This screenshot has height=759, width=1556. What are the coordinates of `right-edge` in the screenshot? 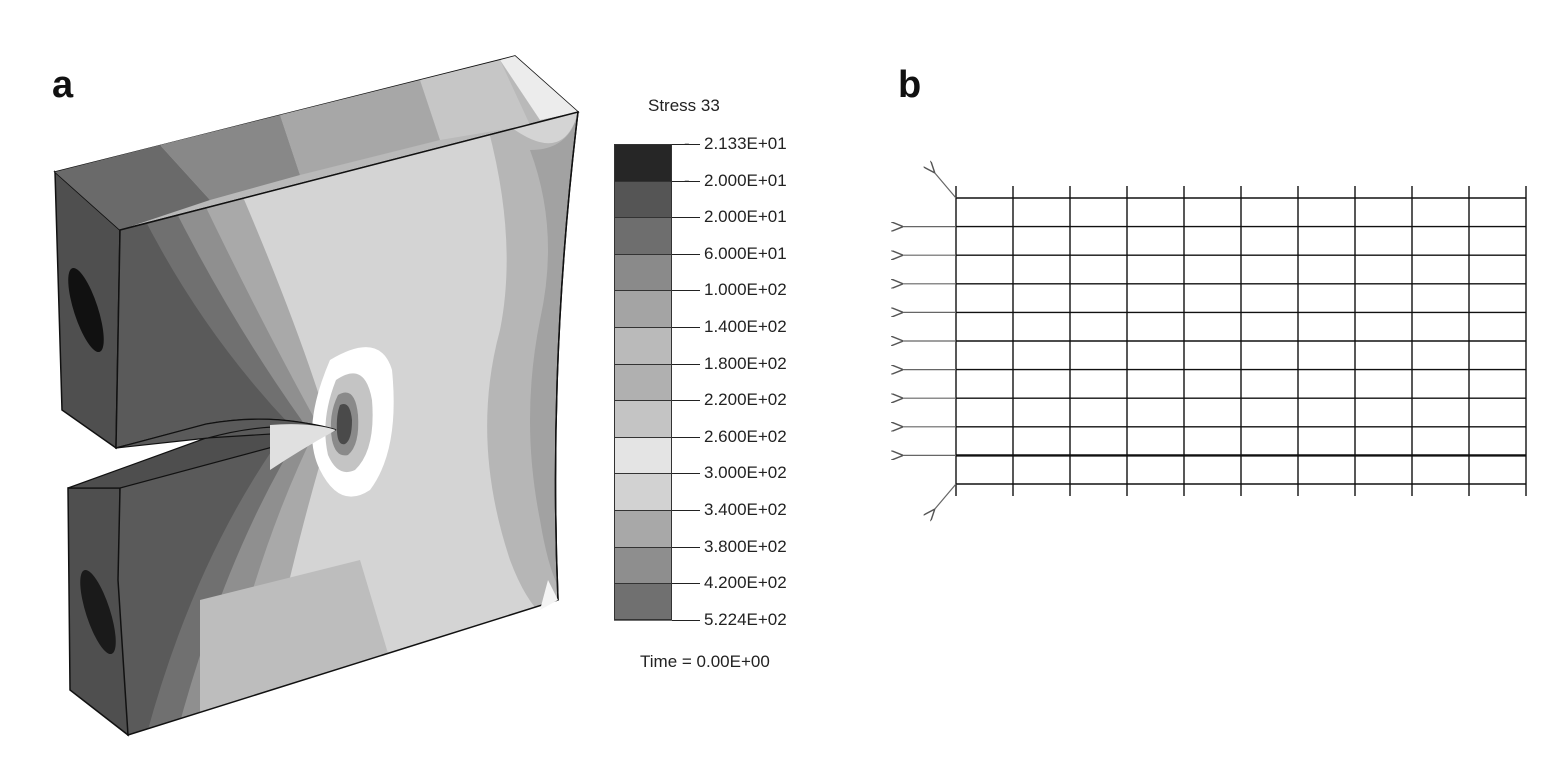 It's located at (566, 356).